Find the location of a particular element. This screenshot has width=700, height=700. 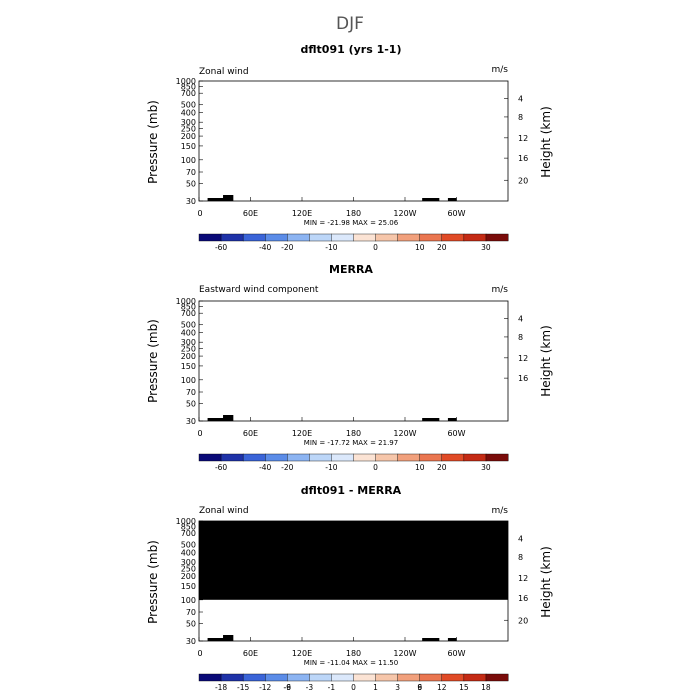

pressure-tick-label: 100 is located at coordinates (188, 160).